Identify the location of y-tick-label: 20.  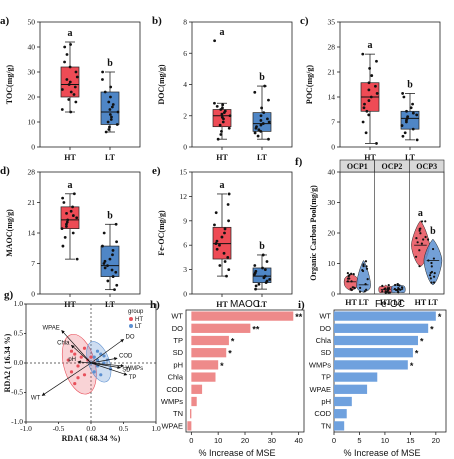
(332, 233).